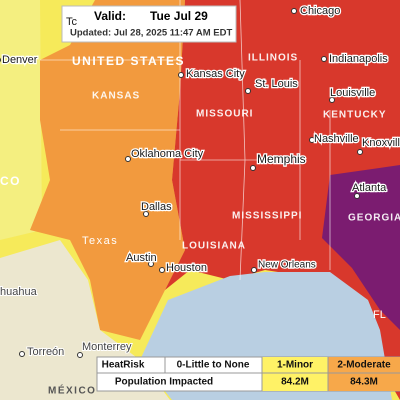 The width and height of the screenshot is (400, 400). Describe the element at coordinates (164, 382) in the screenshot. I see `legend-row-label: Population Impacted` at that location.